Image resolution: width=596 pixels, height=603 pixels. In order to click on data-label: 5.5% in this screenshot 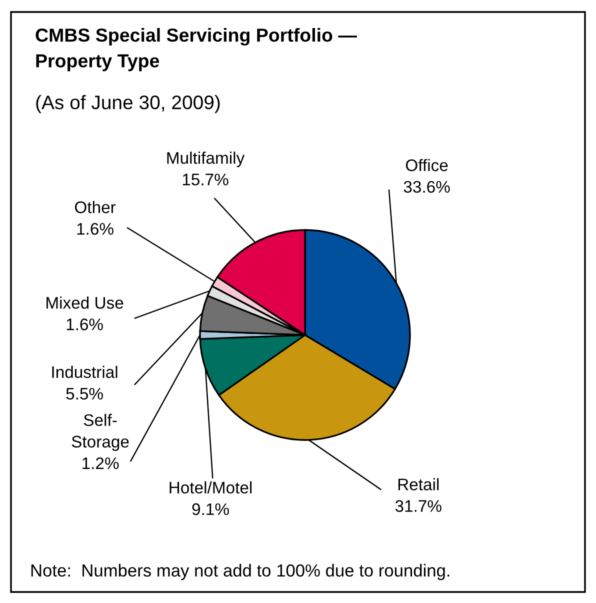, I will do `click(84, 394)`.